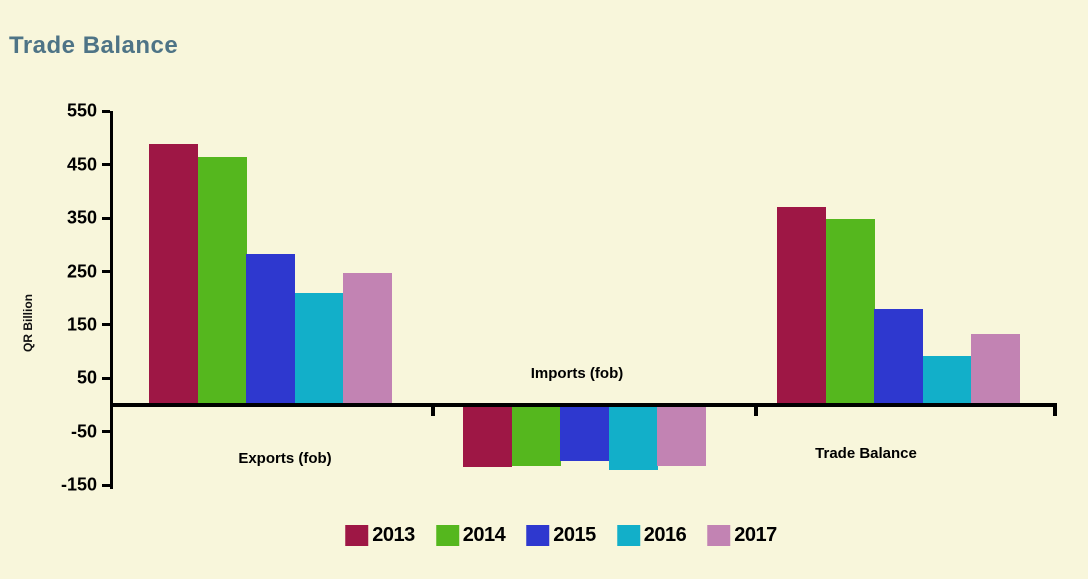  Describe the element at coordinates (538, 535) in the screenshot. I see `legend-swatch-2015` at that location.